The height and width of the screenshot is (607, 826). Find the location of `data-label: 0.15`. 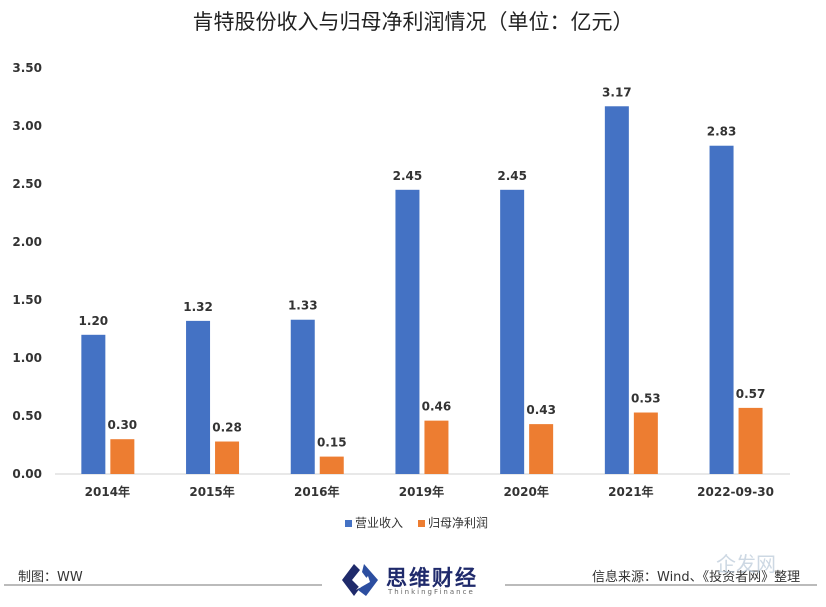

data-label: 0.15 is located at coordinates (332, 443).